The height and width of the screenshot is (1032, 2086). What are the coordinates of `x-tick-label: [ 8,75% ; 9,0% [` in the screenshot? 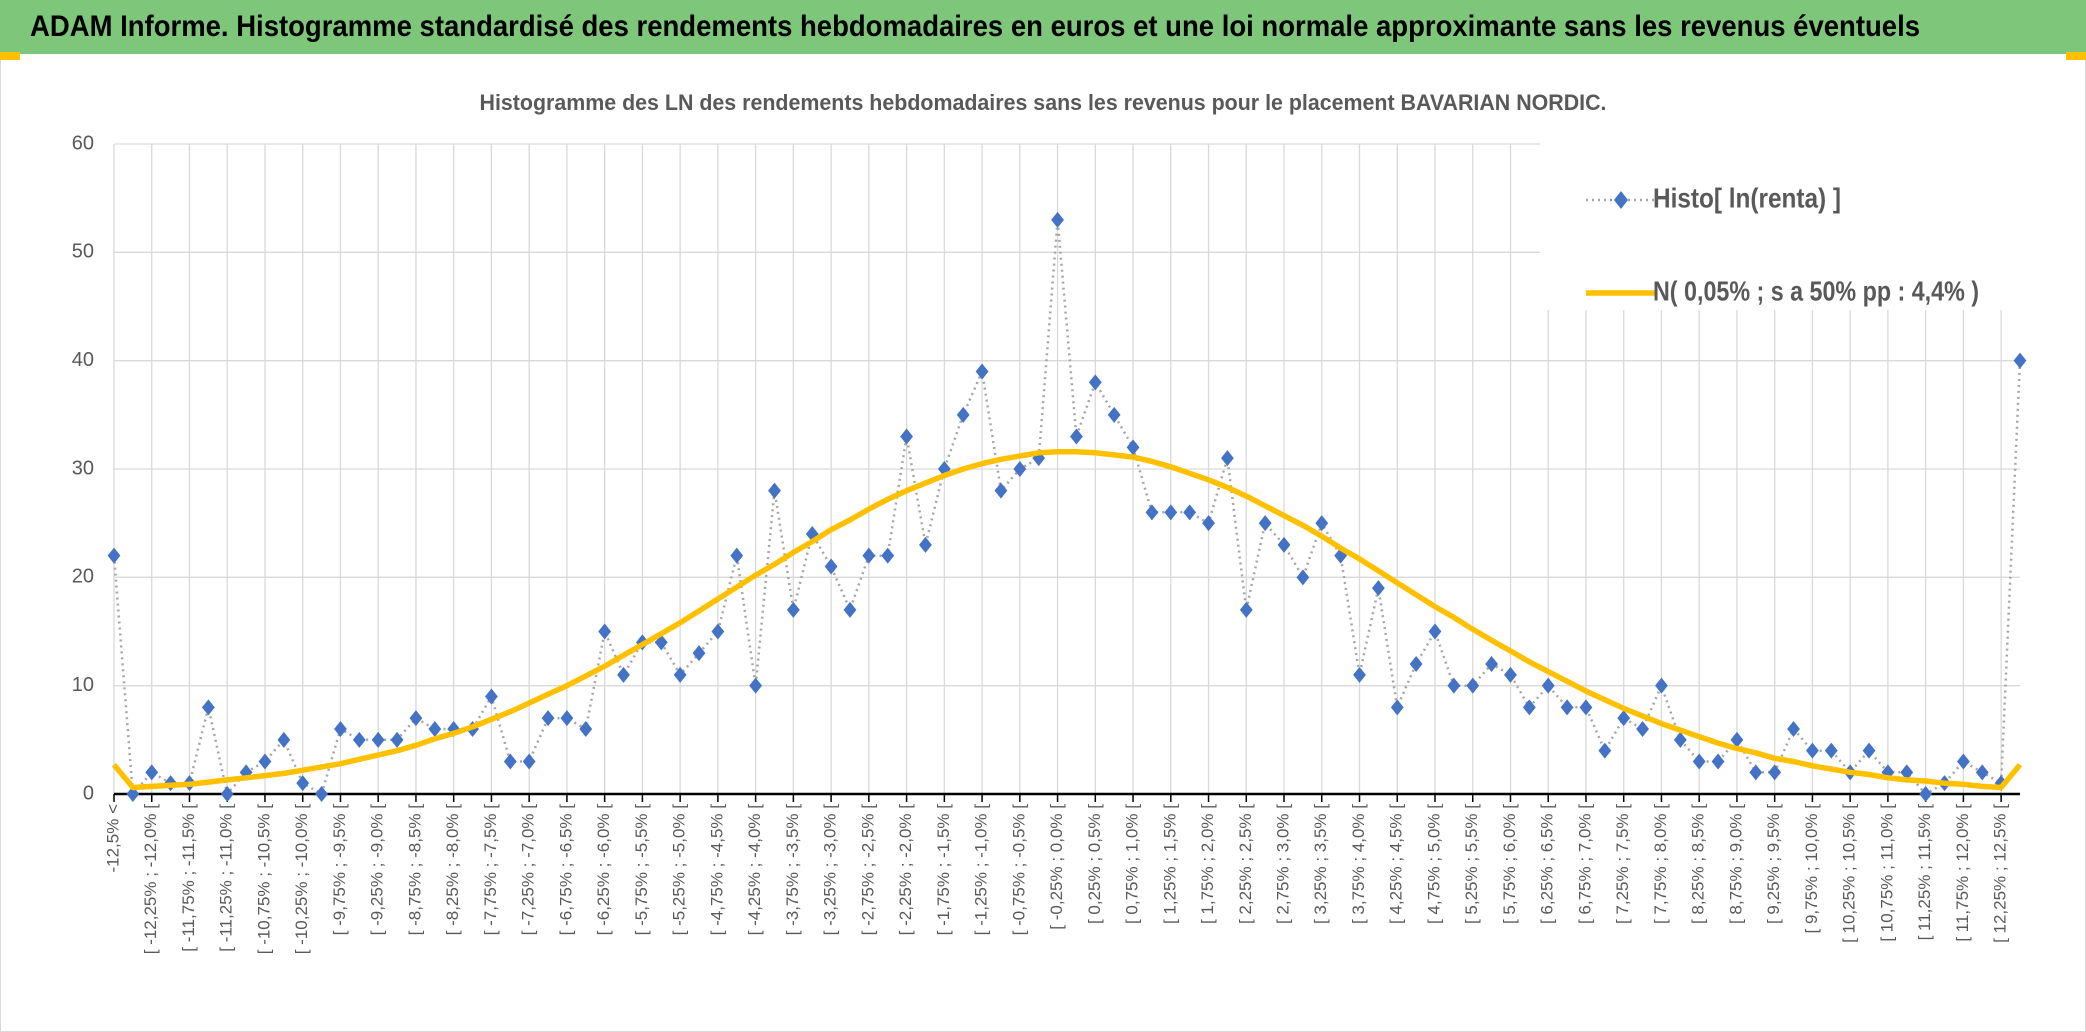 It's located at (1735, 864).